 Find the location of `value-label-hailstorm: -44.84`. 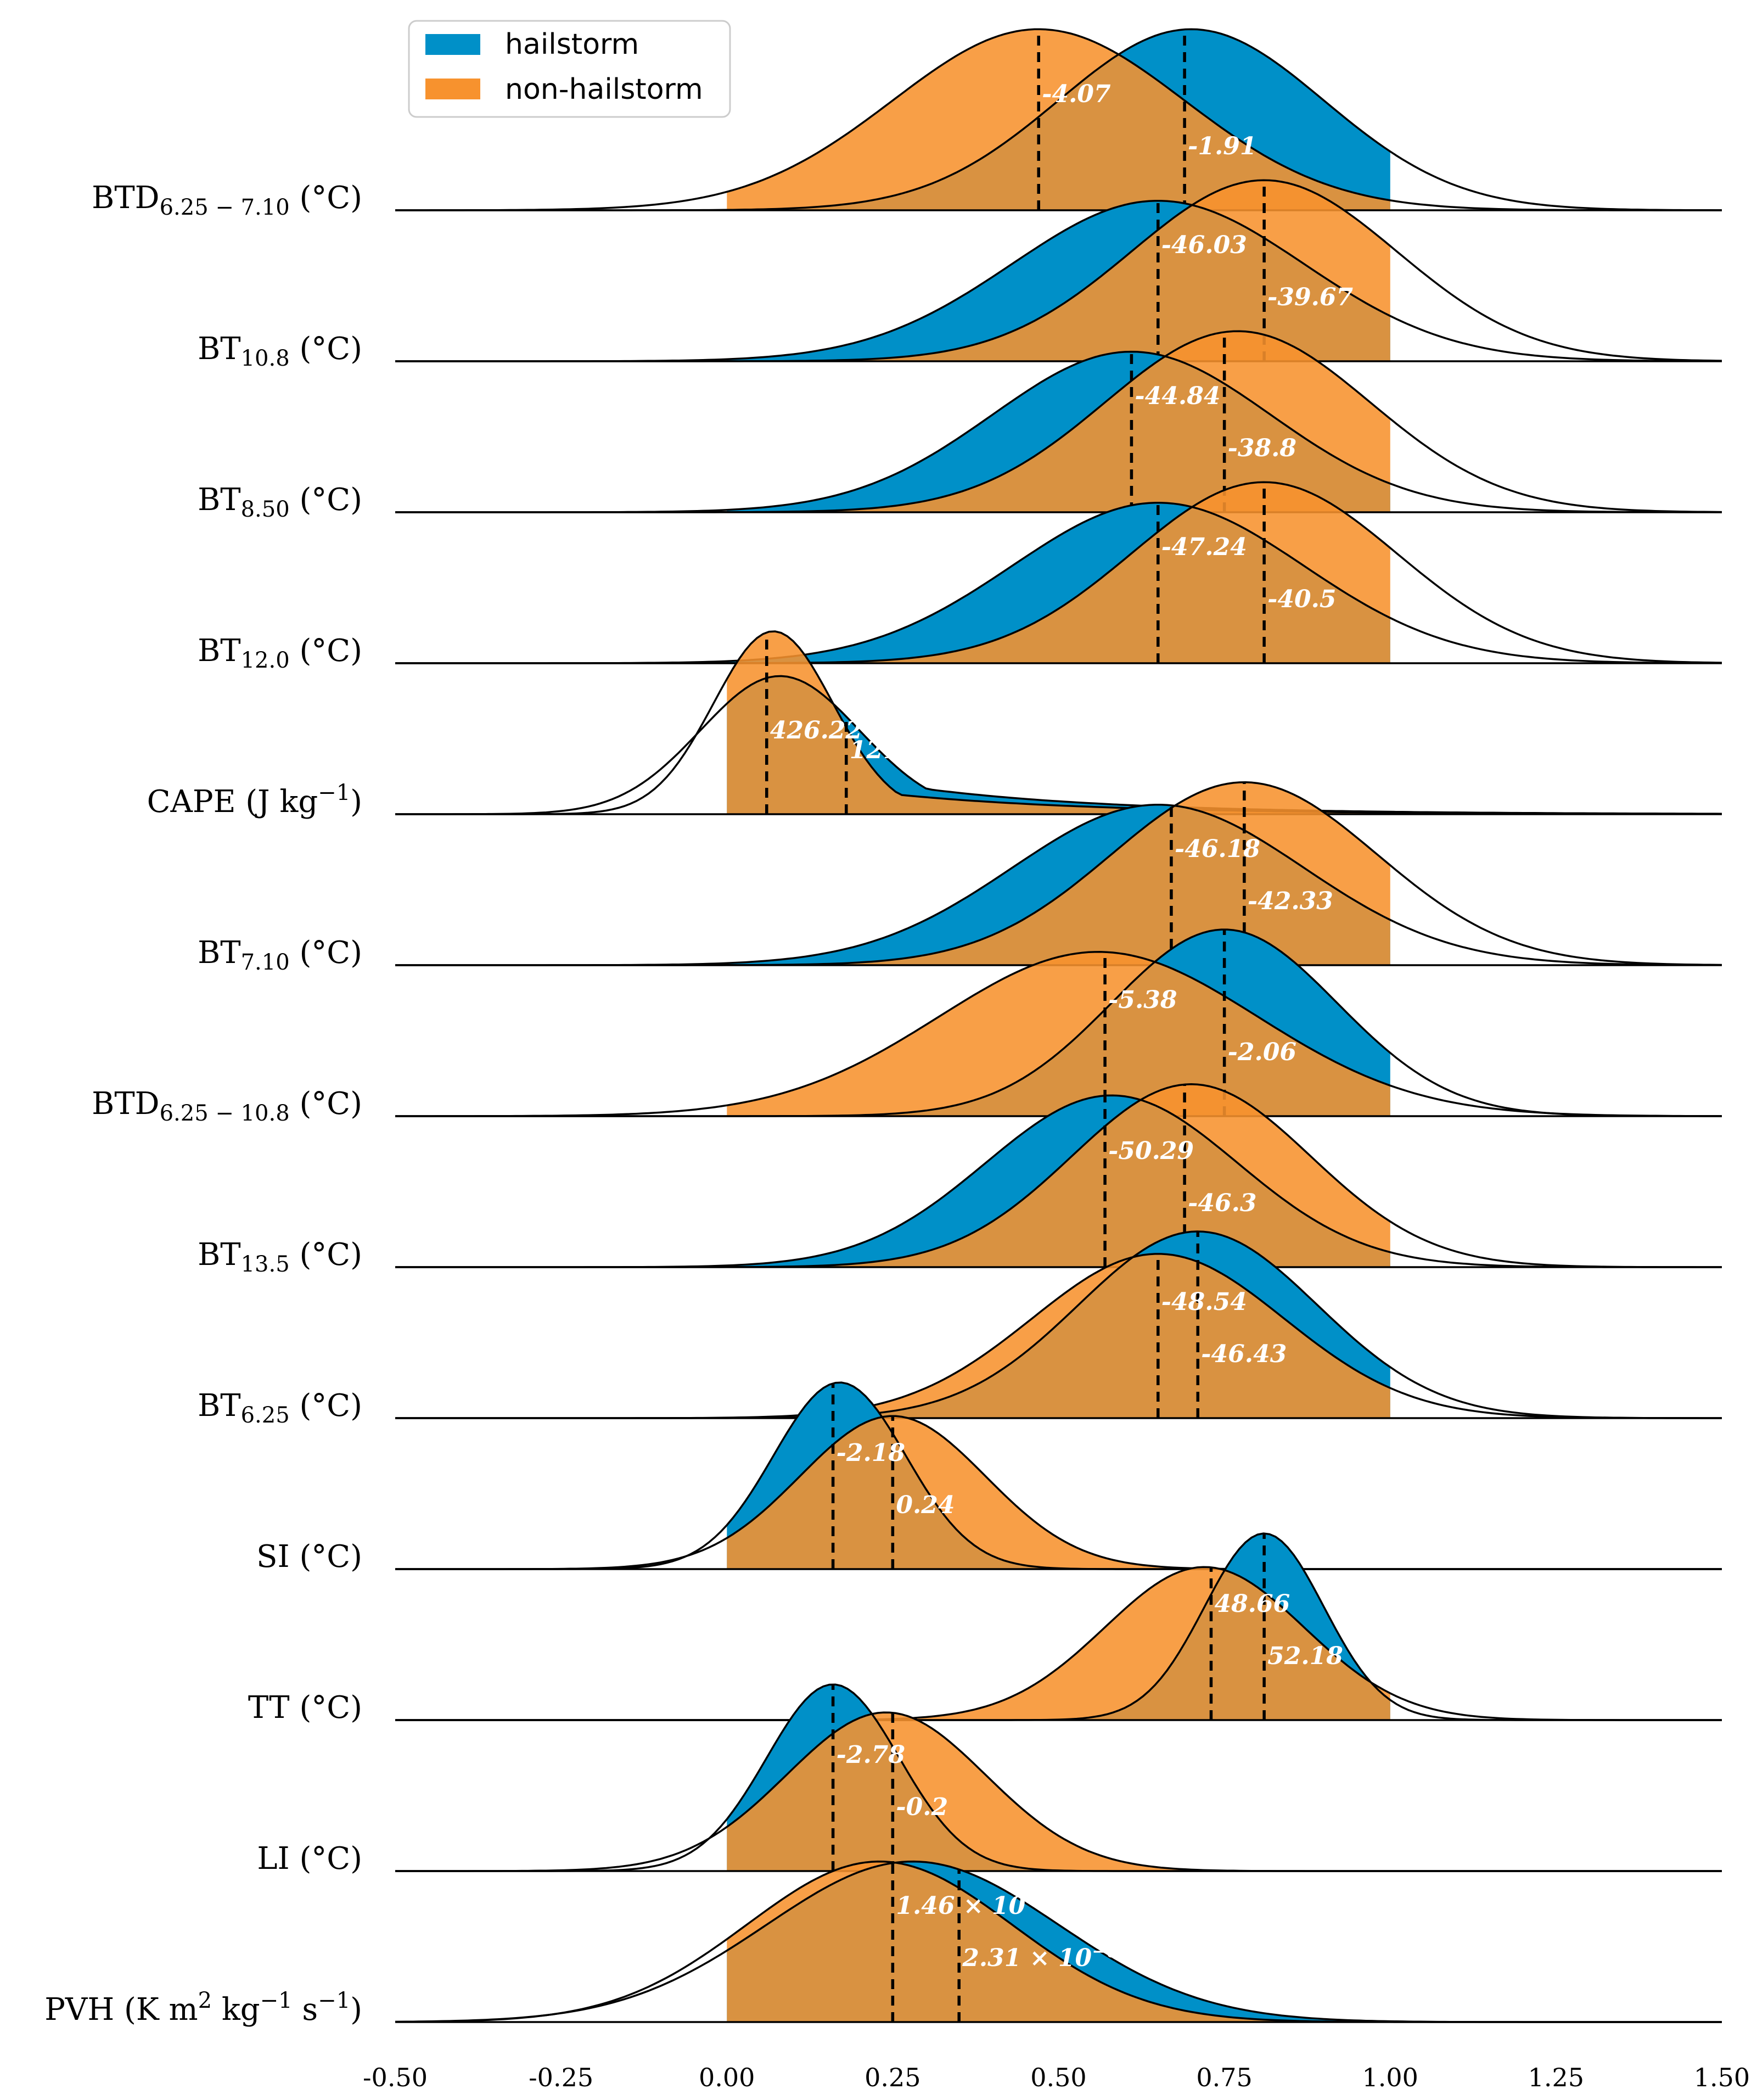

value-label-hailstorm: -44.84 is located at coordinates (1177, 396).